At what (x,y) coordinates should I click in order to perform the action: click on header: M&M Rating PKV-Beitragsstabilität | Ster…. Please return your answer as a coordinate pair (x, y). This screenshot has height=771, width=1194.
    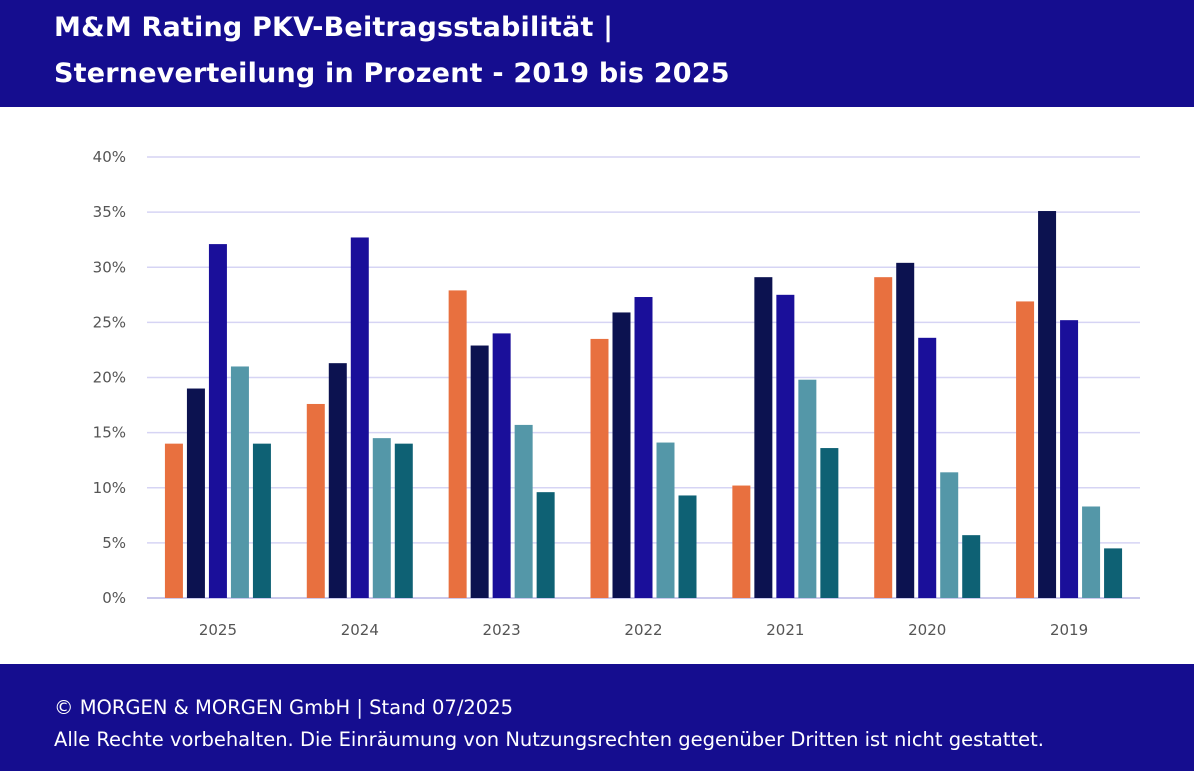
    Looking at the image, I should click on (597, 53).